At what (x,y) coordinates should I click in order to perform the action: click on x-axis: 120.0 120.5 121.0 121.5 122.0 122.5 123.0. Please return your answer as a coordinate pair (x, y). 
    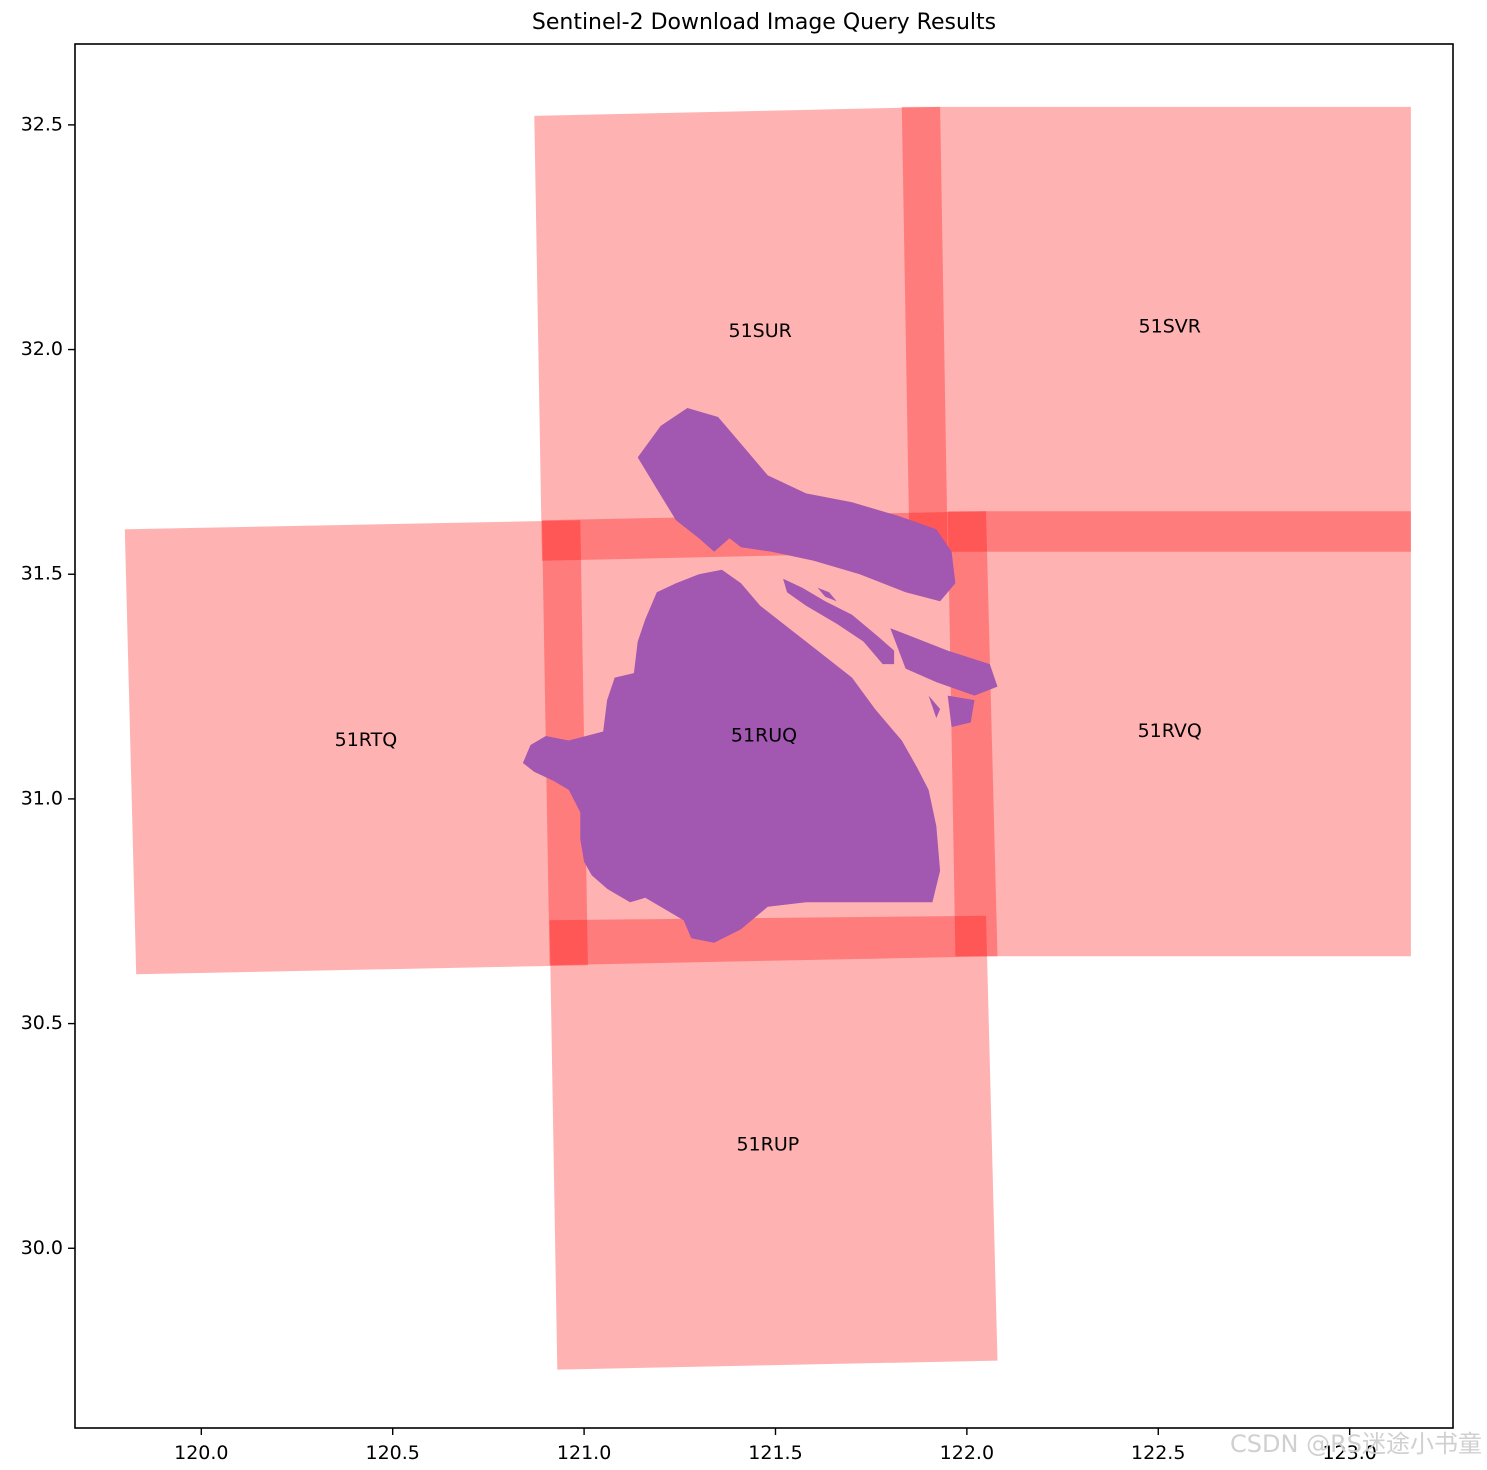
    Looking at the image, I should click on (775, 1446).